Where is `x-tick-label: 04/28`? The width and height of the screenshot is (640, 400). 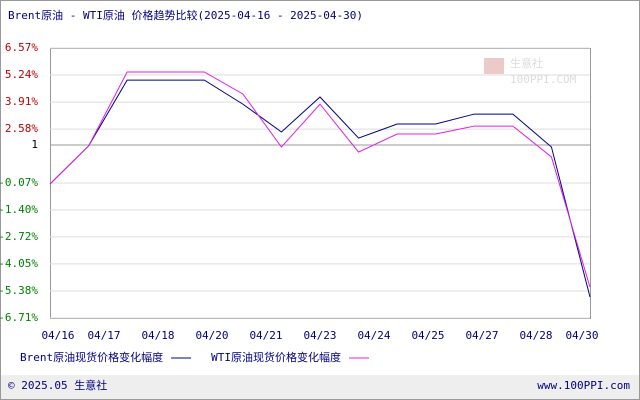
x-tick-label: 04/28 is located at coordinates (535, 335).